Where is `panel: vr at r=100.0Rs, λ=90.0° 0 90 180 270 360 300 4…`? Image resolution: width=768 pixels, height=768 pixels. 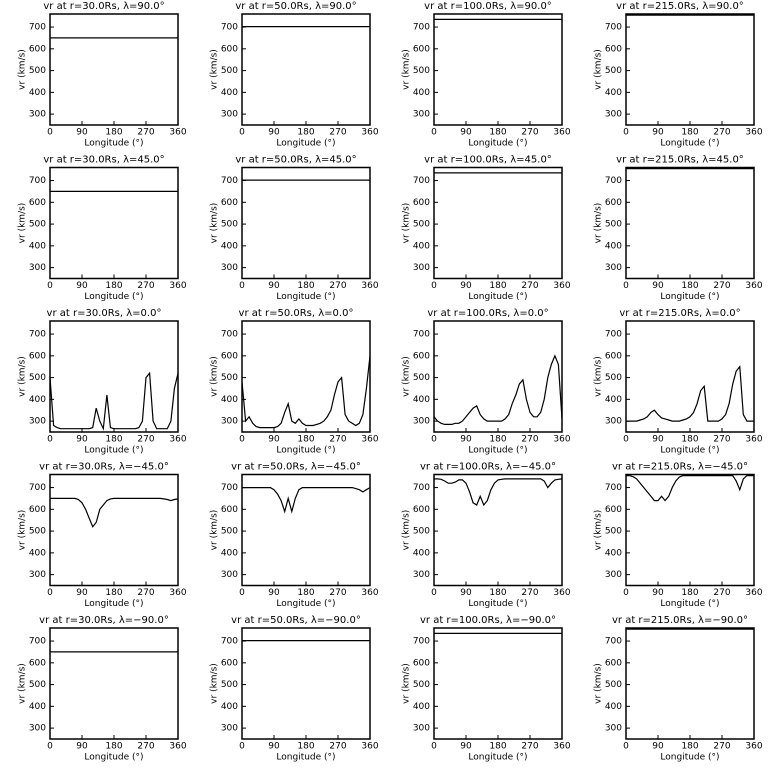
panel: vr at r=100.0Rs, λ=90.0° 0 90 180 270 360 300 4… is located at coordinates (486, 75).